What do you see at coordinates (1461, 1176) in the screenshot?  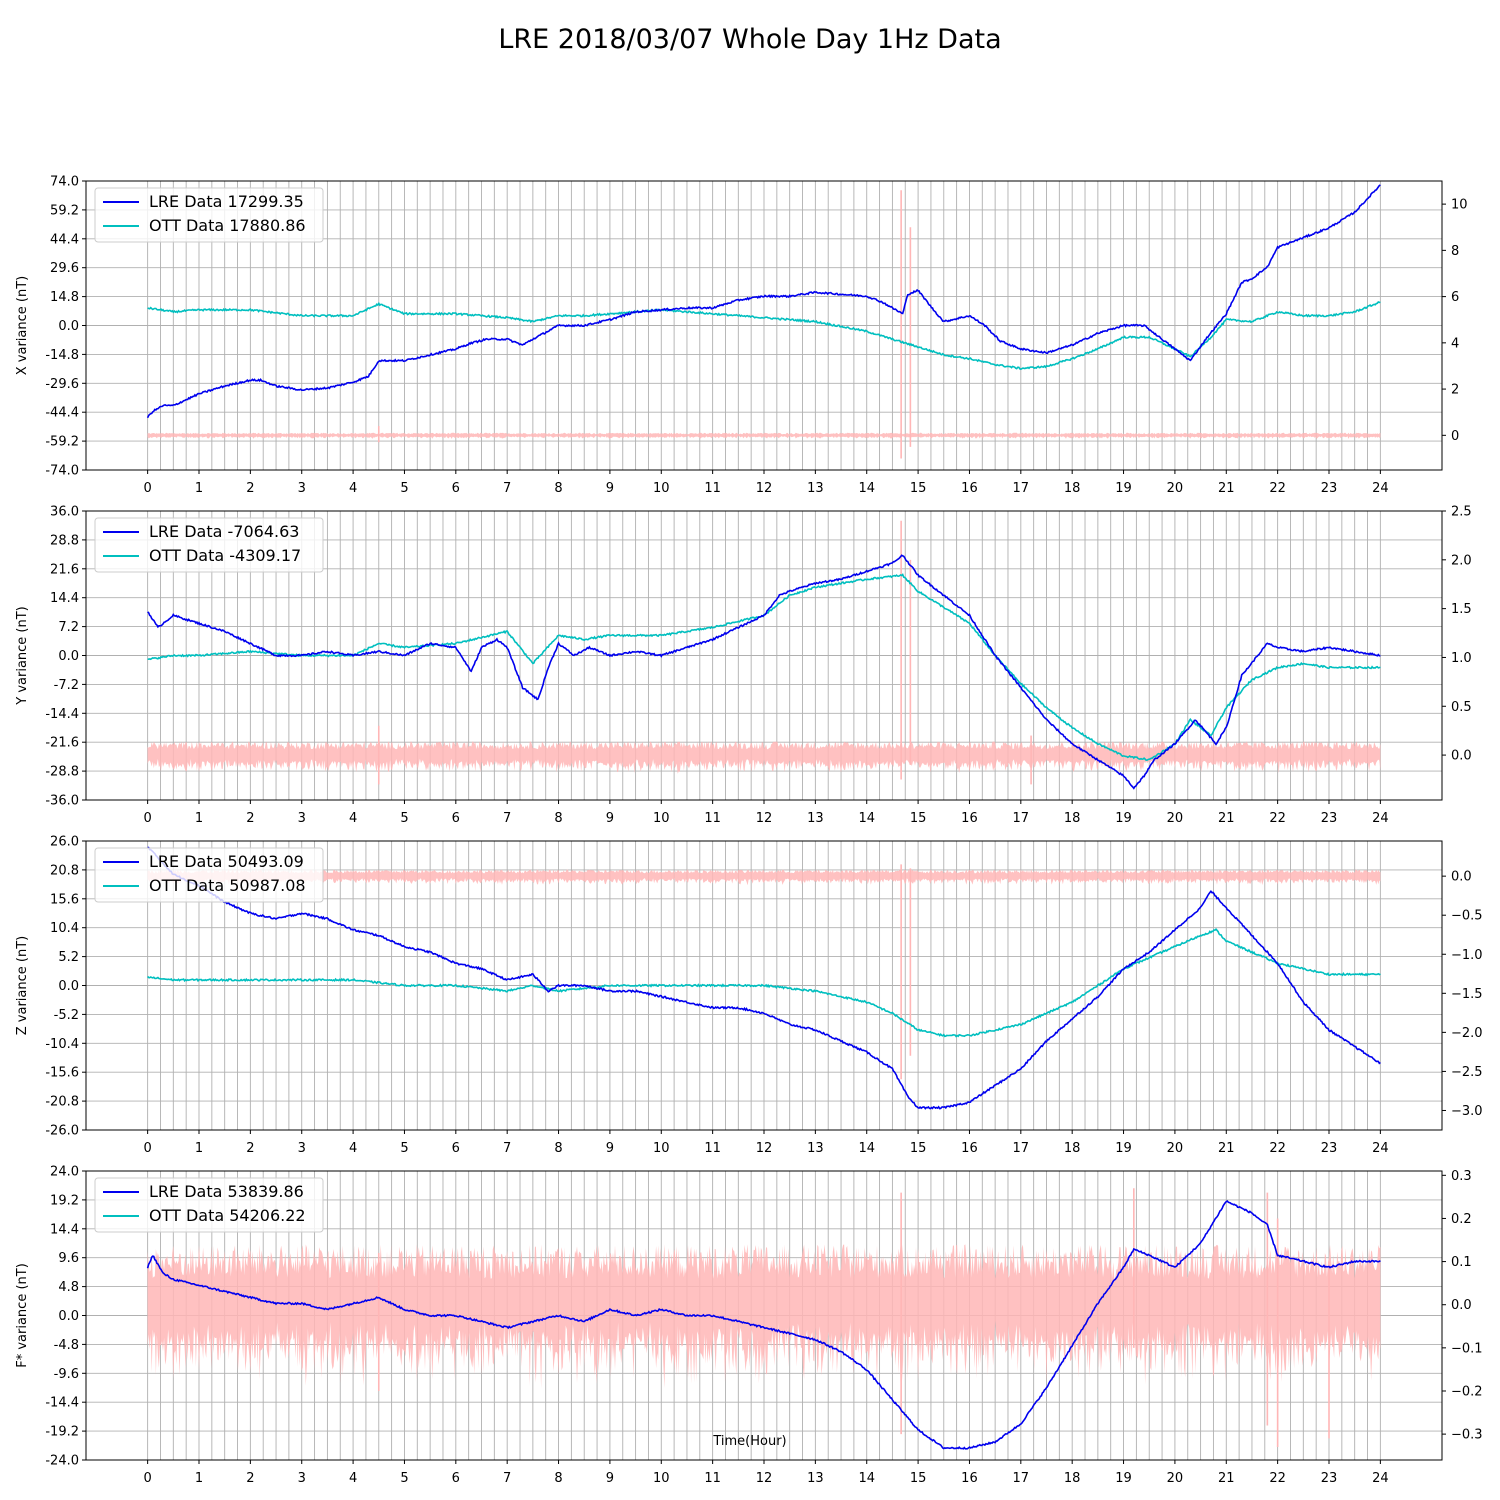 I see `y2-tick-label: 0.3` at bounding box center [1461, 1176].